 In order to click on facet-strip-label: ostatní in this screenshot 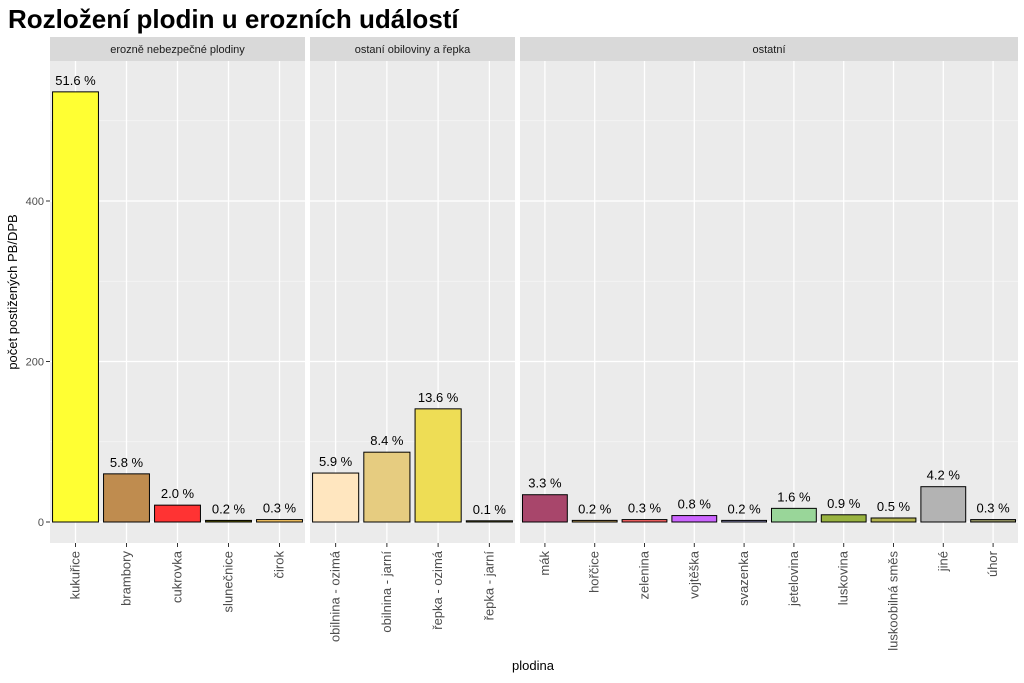, I will do `click(768, 50)`.